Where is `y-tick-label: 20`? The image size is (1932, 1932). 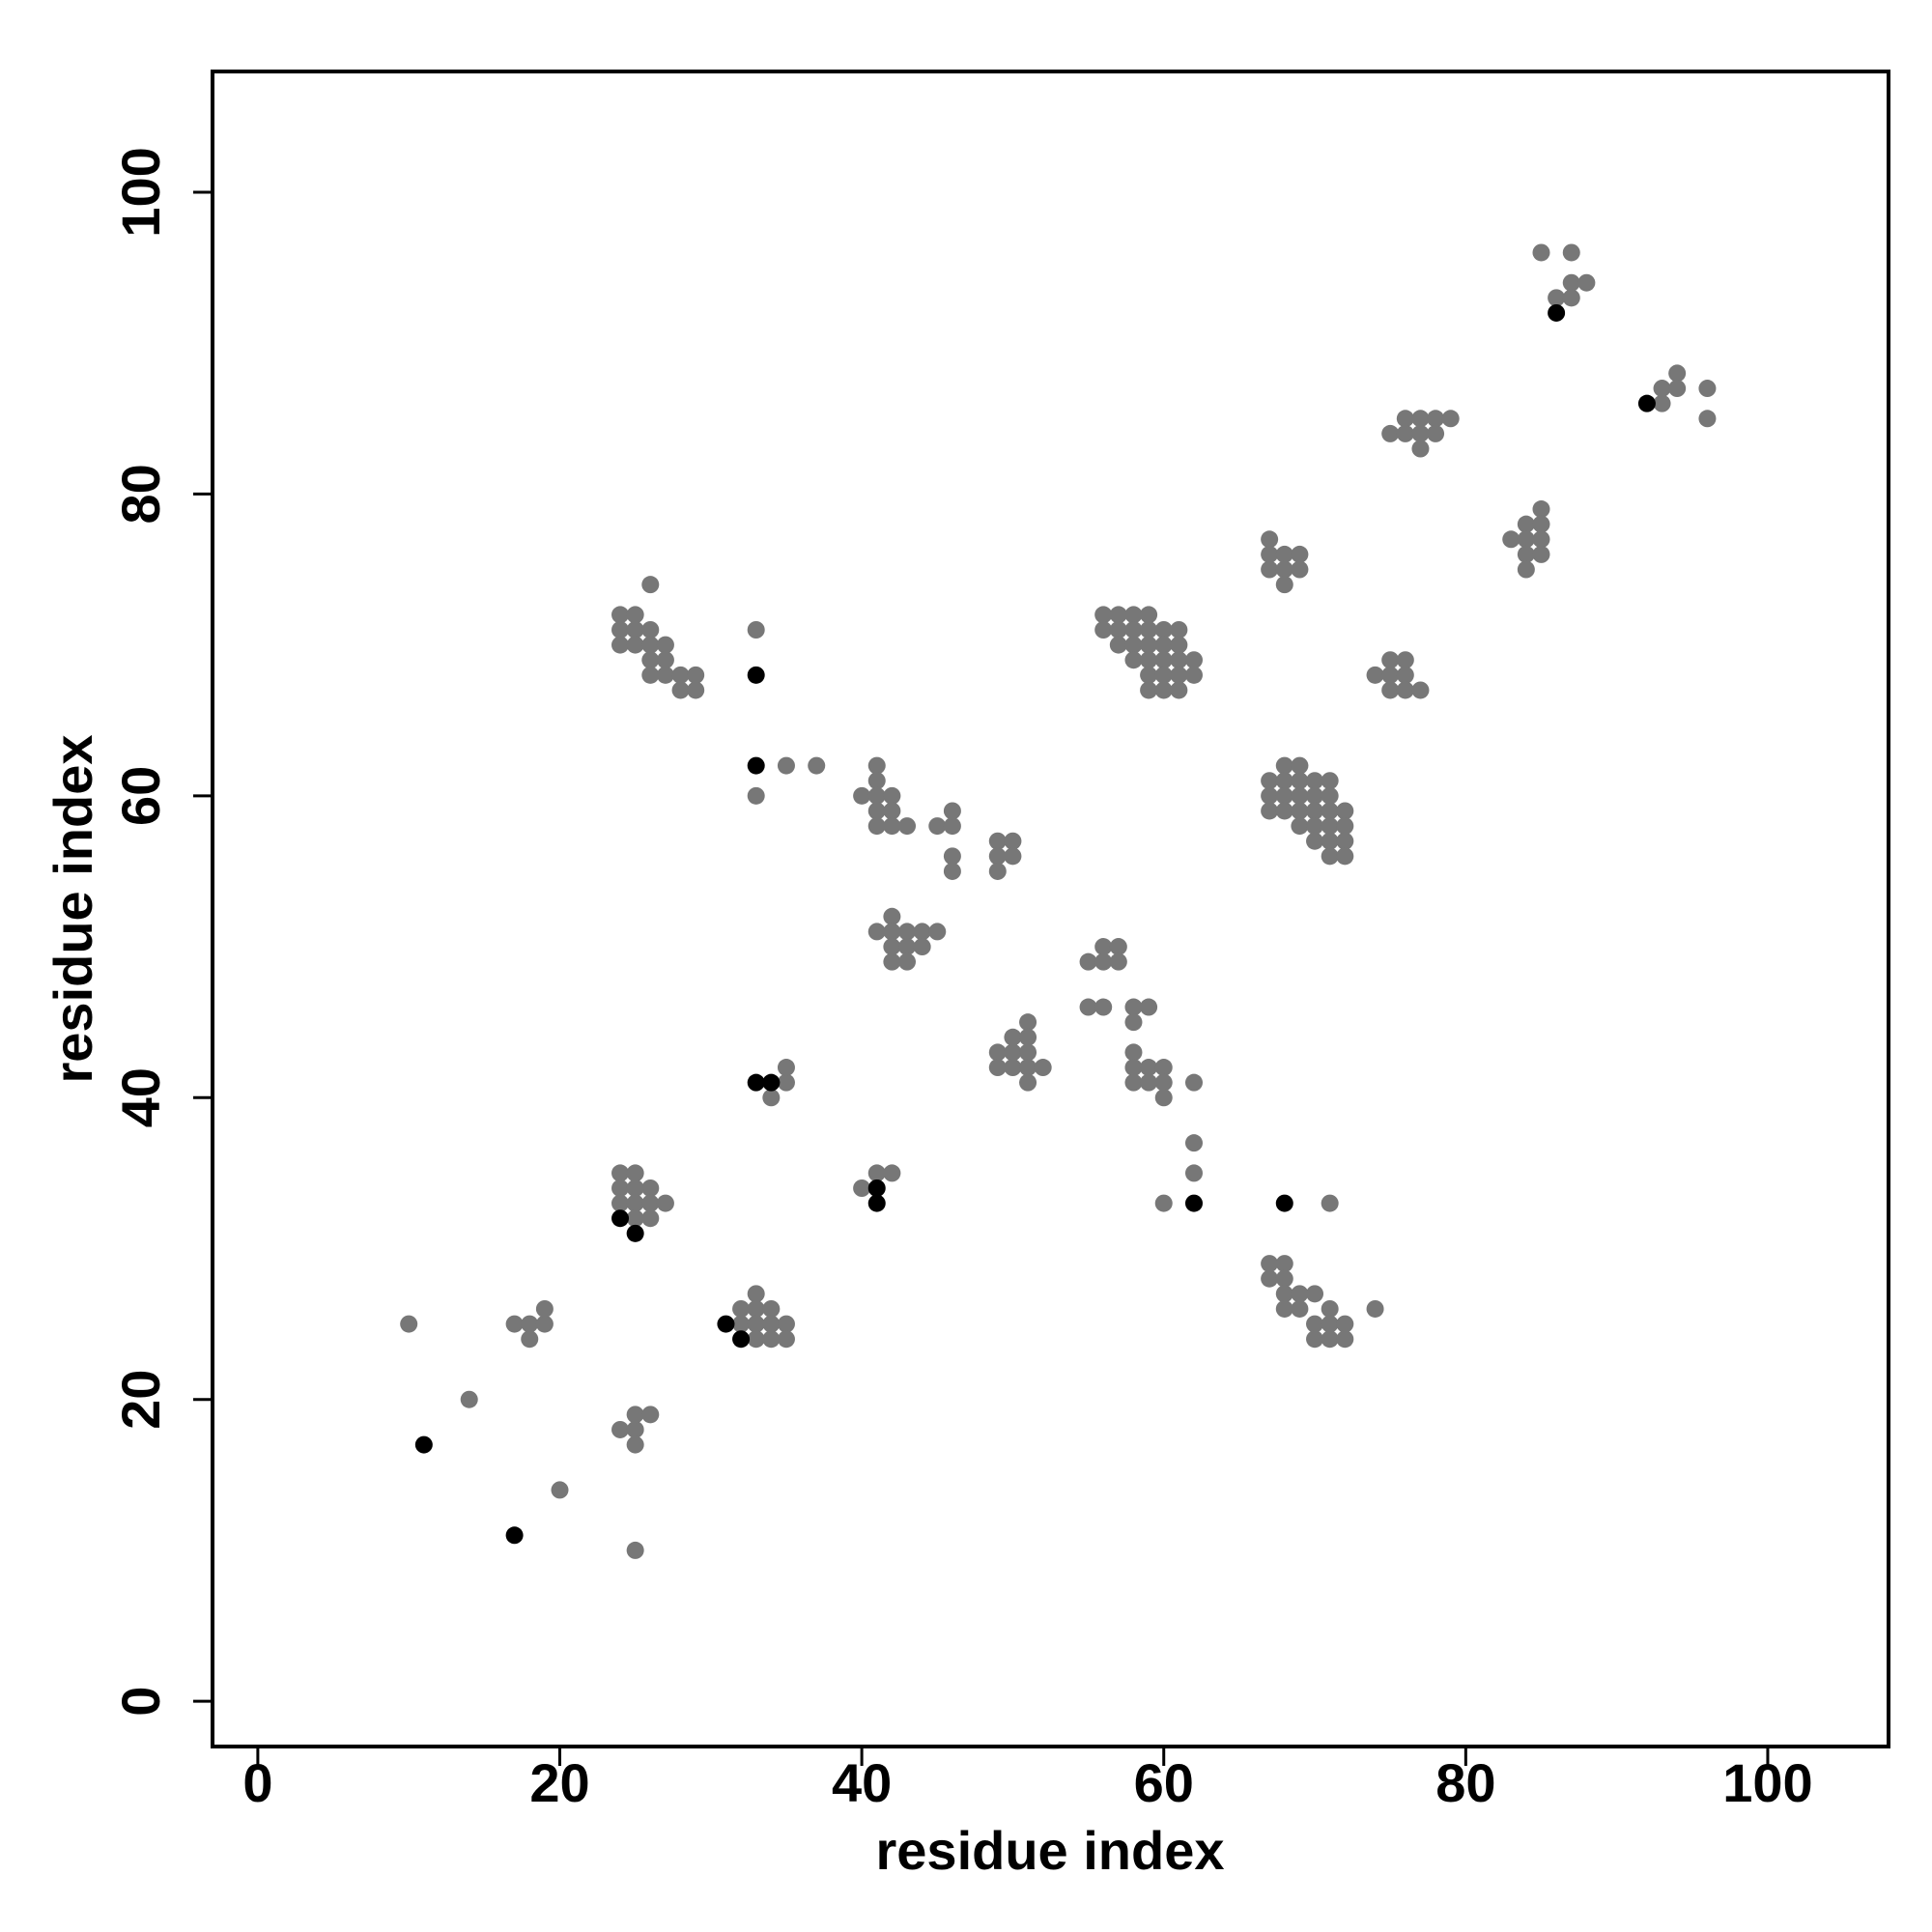
y-tick-label: 20 is located at coordinates (140, 1400).